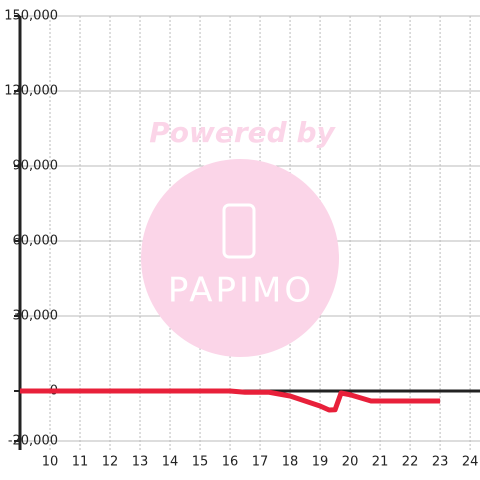 The image size is (480, 480). Describe the element at coordinates (31, 16) in the screenshot. I see `y-tick-label: 150,000` at that location.